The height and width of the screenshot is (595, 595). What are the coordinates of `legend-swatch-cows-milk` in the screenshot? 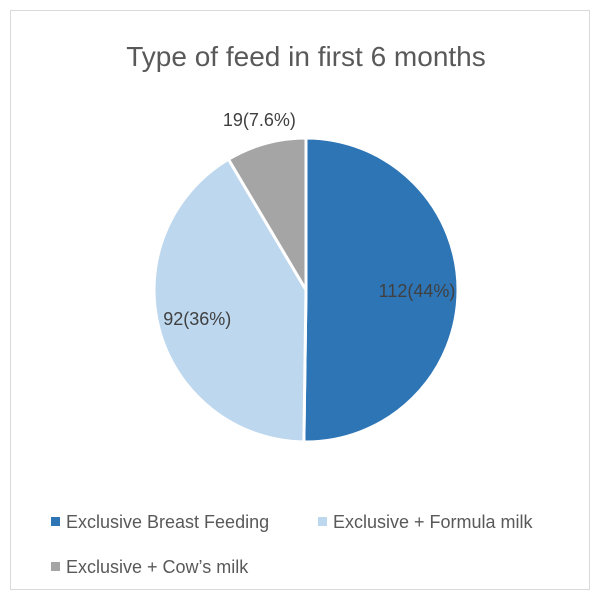 It's located at (55, 566).